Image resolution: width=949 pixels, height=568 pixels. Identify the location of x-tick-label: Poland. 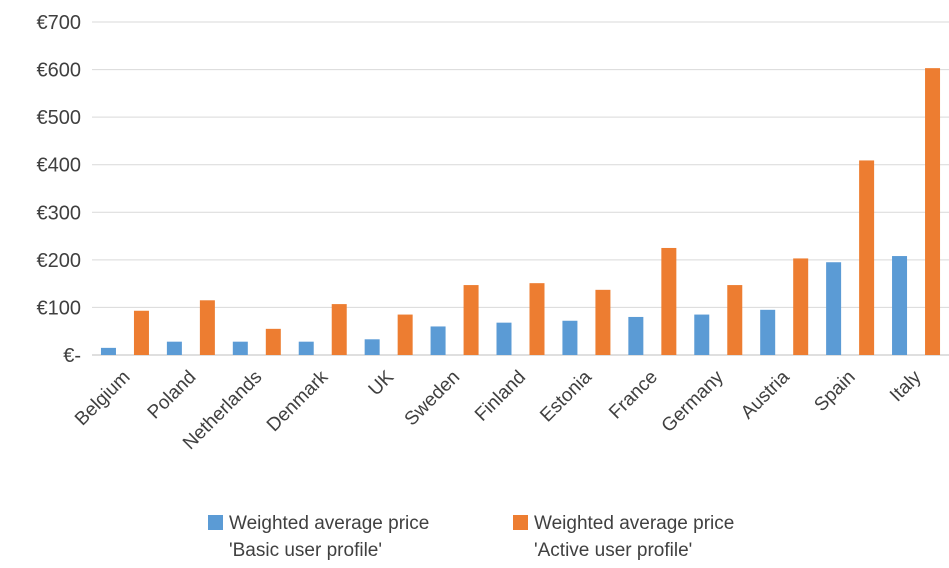
(172, 395).